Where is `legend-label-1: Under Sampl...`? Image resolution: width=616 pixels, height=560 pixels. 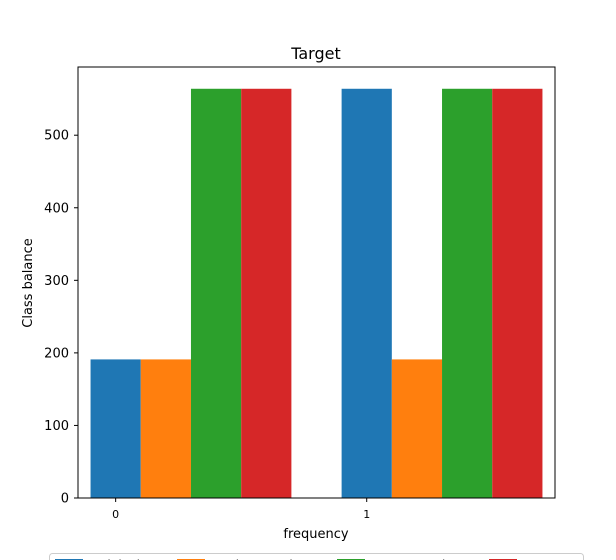
legend-label-1: Under Sampl... is located at coordinates (259, 559).